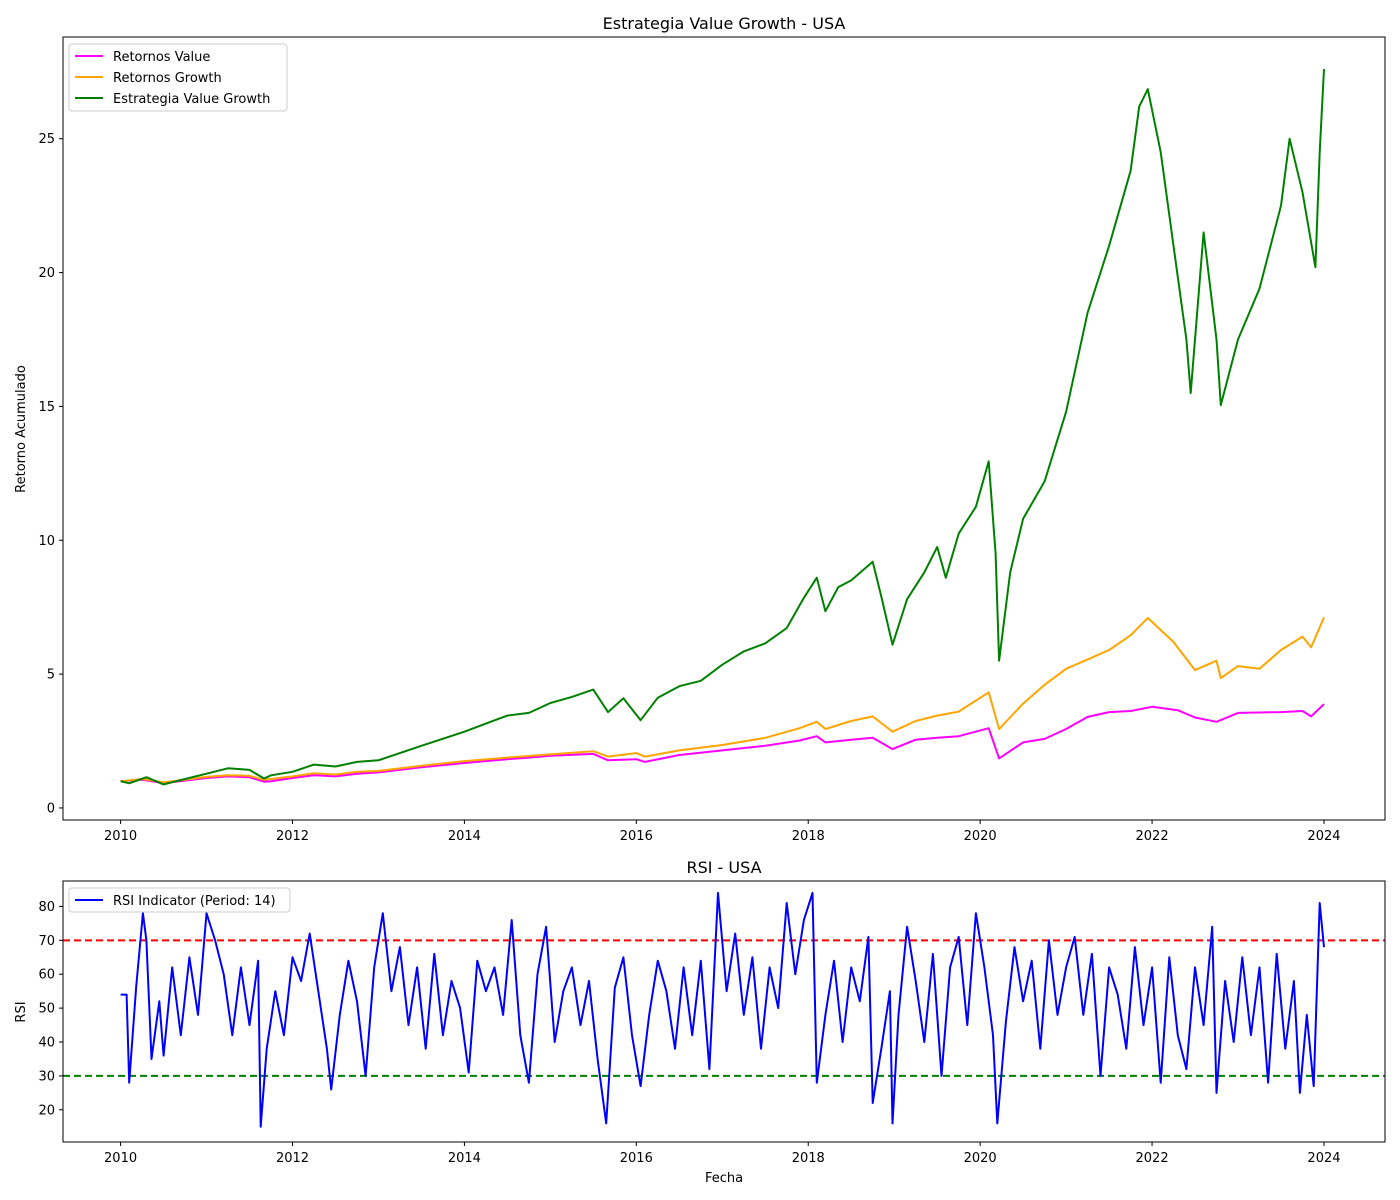  What do you see at coordinates (46, 907) in the screenshot?
I see `y-tick-label: 80` at bounding box center [46, 907].